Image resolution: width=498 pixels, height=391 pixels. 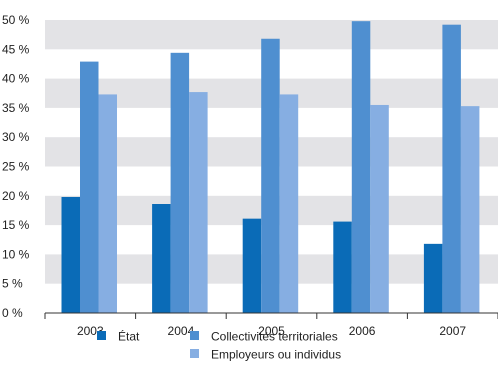 What do you see at coordinates (12, 313) in the screenshot?
I see `y-tick-label: 0 %` at bounding box center [12, 313].